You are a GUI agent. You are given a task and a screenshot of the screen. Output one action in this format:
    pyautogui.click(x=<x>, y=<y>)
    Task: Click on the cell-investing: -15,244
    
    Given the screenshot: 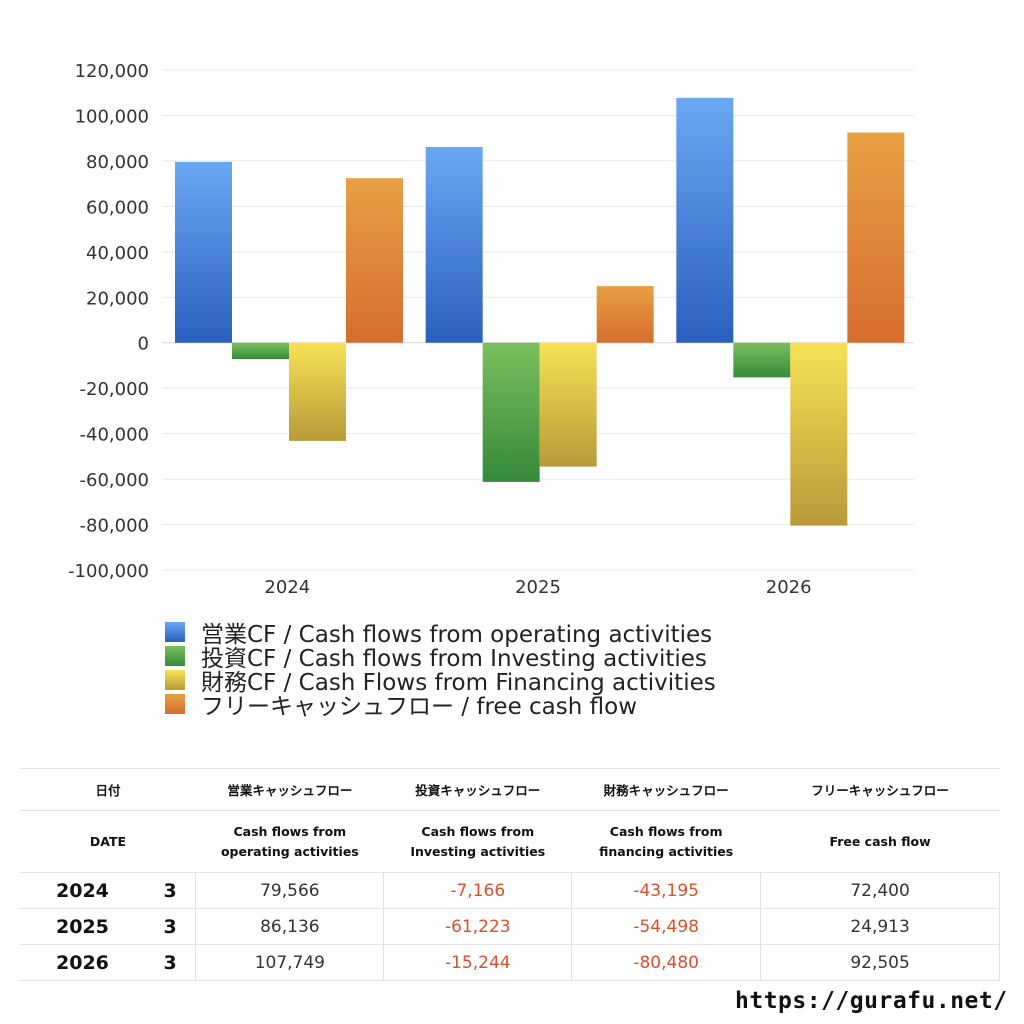 What is the action you would take?
    pyautogui.click(x=478, y=962)
    